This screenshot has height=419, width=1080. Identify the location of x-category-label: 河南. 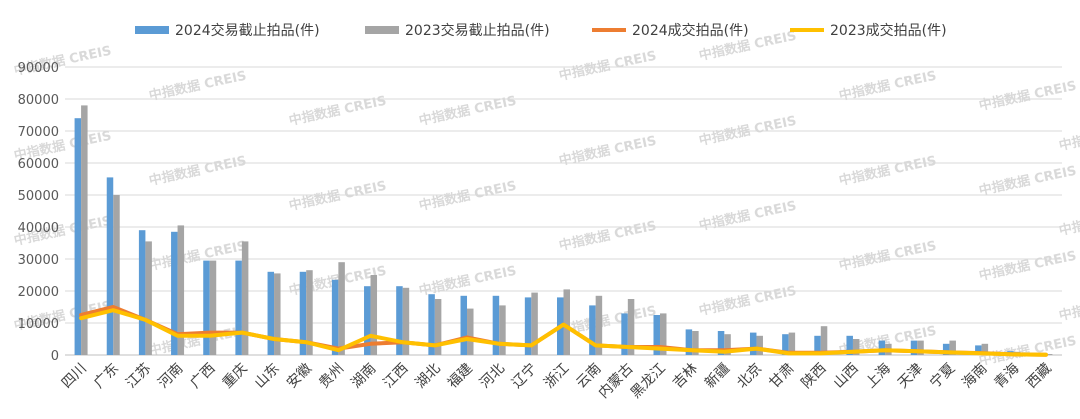
(170, 376).